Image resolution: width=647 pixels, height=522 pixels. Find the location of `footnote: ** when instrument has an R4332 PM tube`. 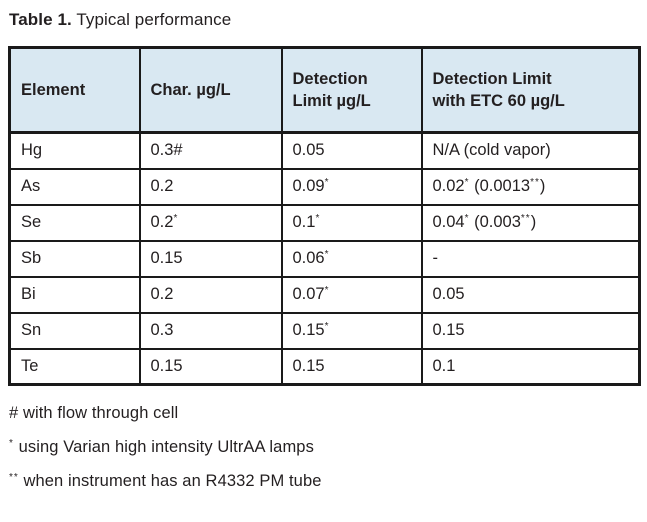

footnote: ** when instrument has an R4332 PM tube is located at coordinates (165, 481).